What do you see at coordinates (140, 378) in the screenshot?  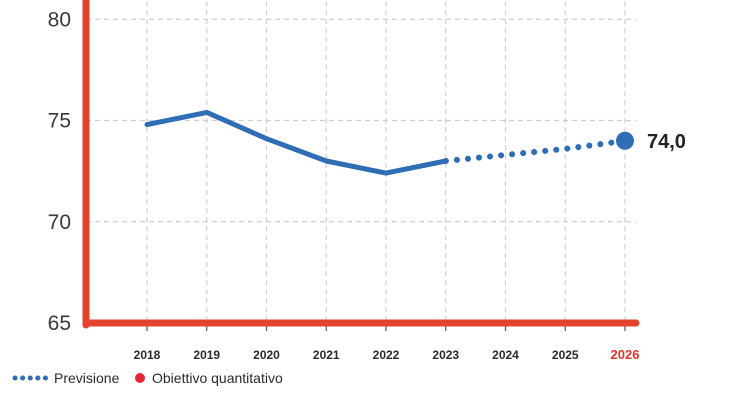 I see `legend-marker-obiettivo` at bounding box center [140, 378].